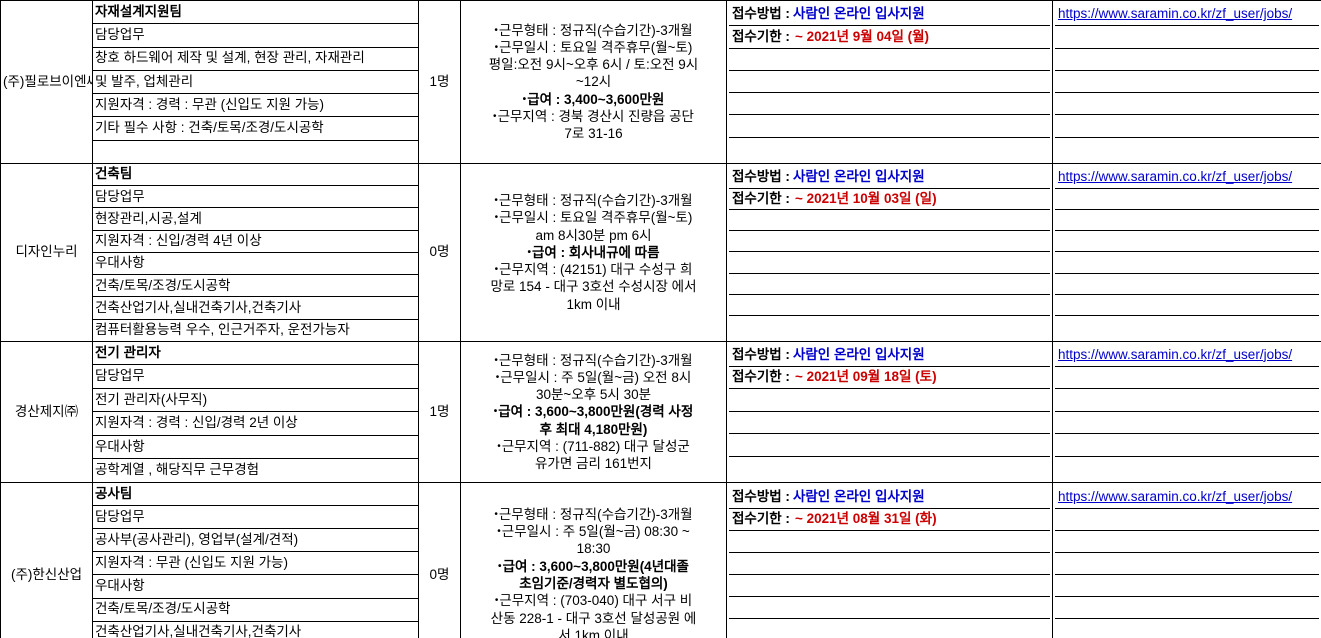 This screenshot has width=1321, height=638. Describe the element at coordinates (661, 330) in the screenshot. I see `table-row: 컴퓨터활용능력 우수, 인근거주자, 운전가능자` at that location.